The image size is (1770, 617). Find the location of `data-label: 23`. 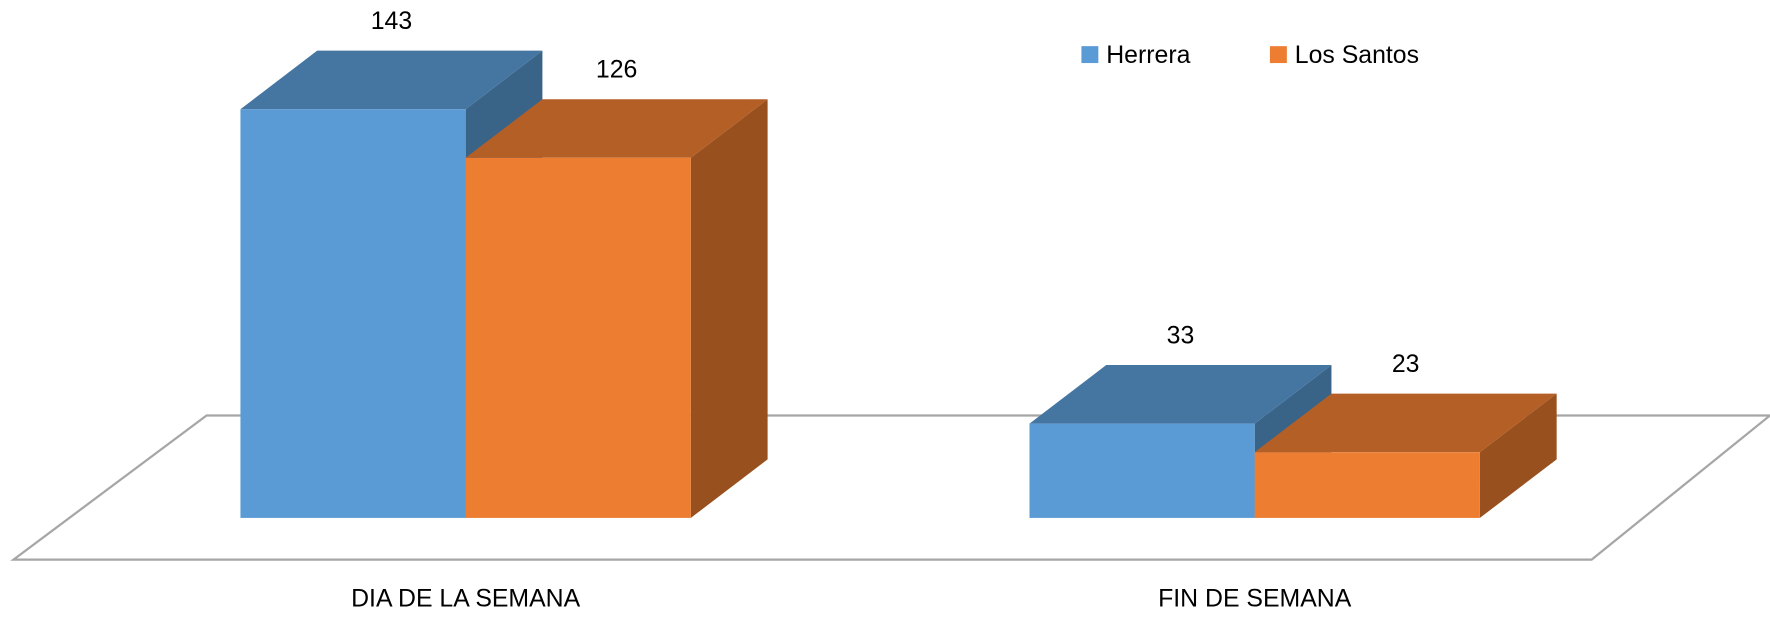

data-label: 23 is located at coordinates (1406, 364).